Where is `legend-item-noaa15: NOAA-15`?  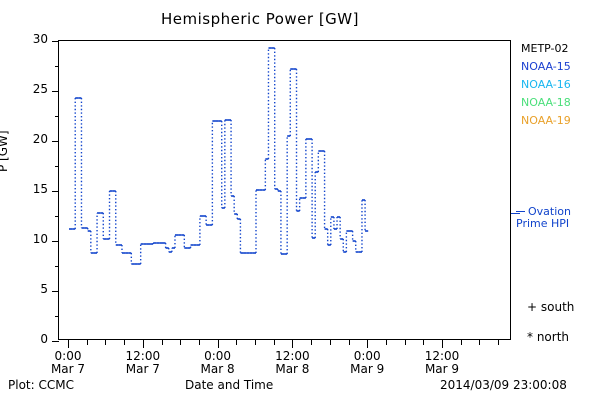
legend-item-noaa15: NOAA-15 is located at coordinates (560, 67).